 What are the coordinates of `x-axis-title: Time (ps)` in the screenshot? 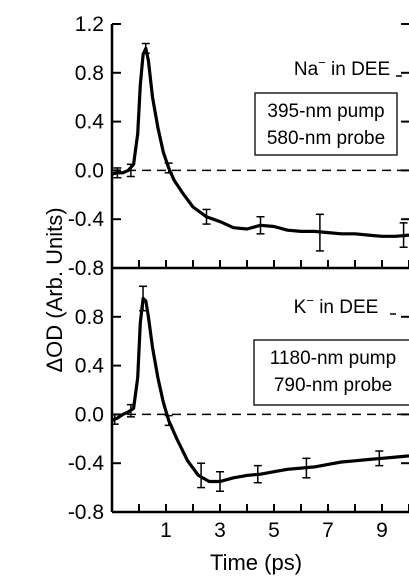 It's located at (256, 562).